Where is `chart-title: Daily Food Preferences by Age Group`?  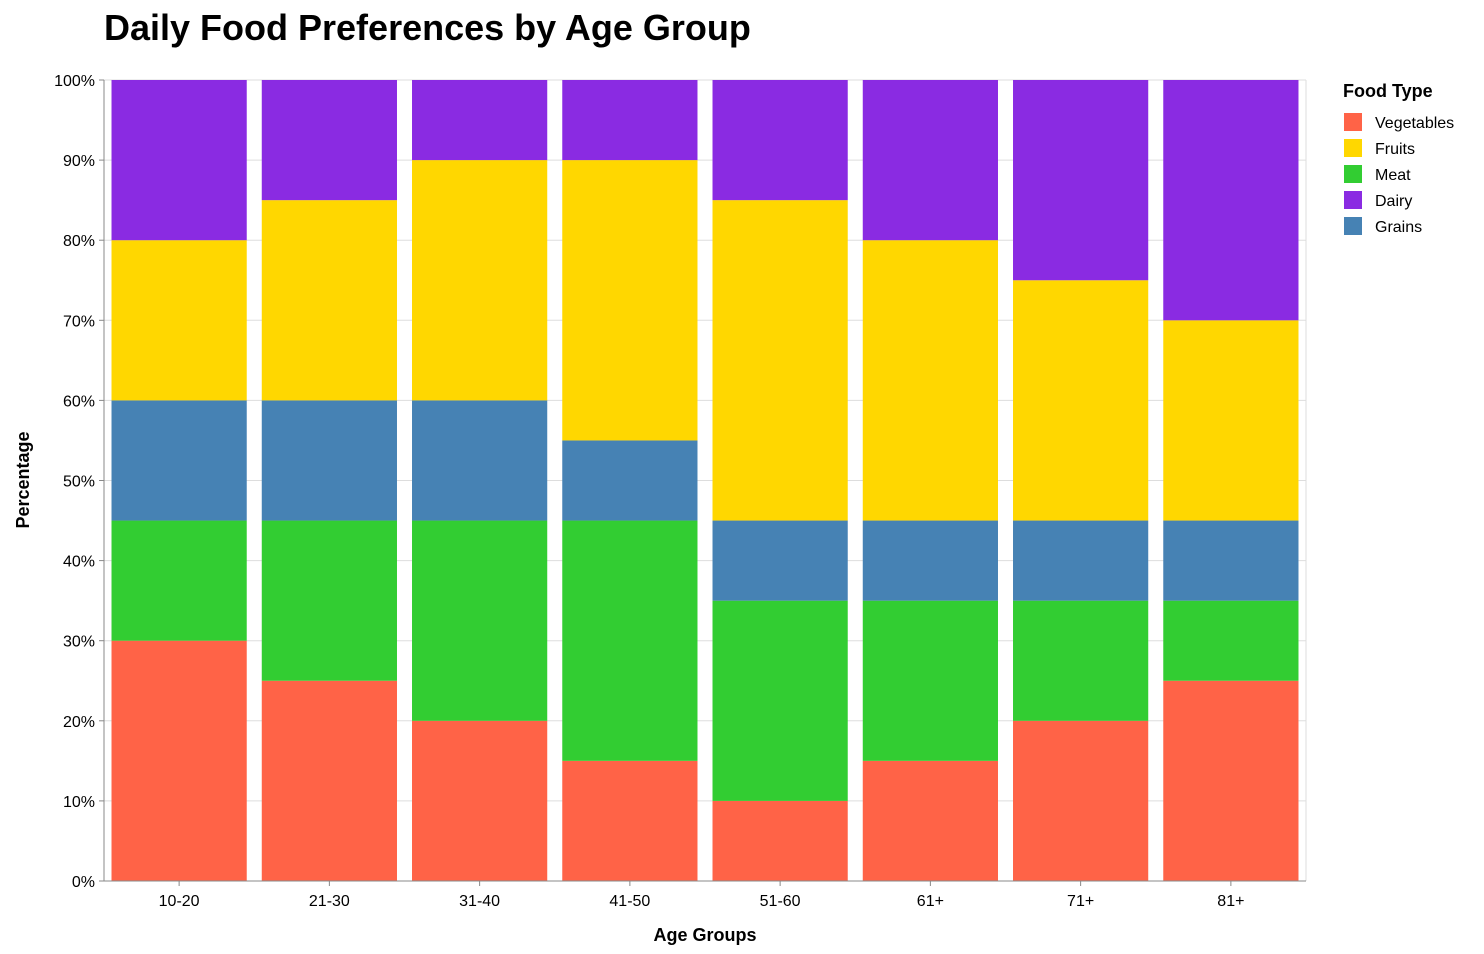 chart-title: Daily Food Preferences by Age Group is located at coordinates (427, 27).